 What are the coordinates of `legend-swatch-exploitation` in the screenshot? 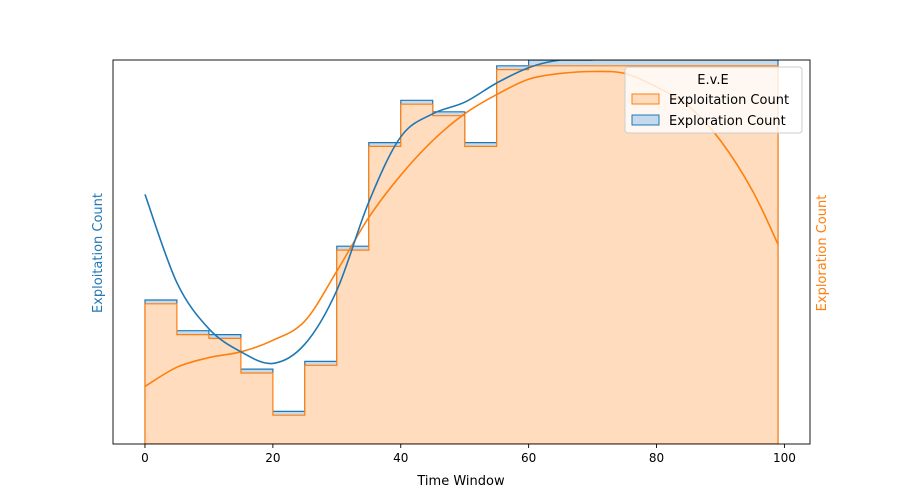 It's located at (645, 99).